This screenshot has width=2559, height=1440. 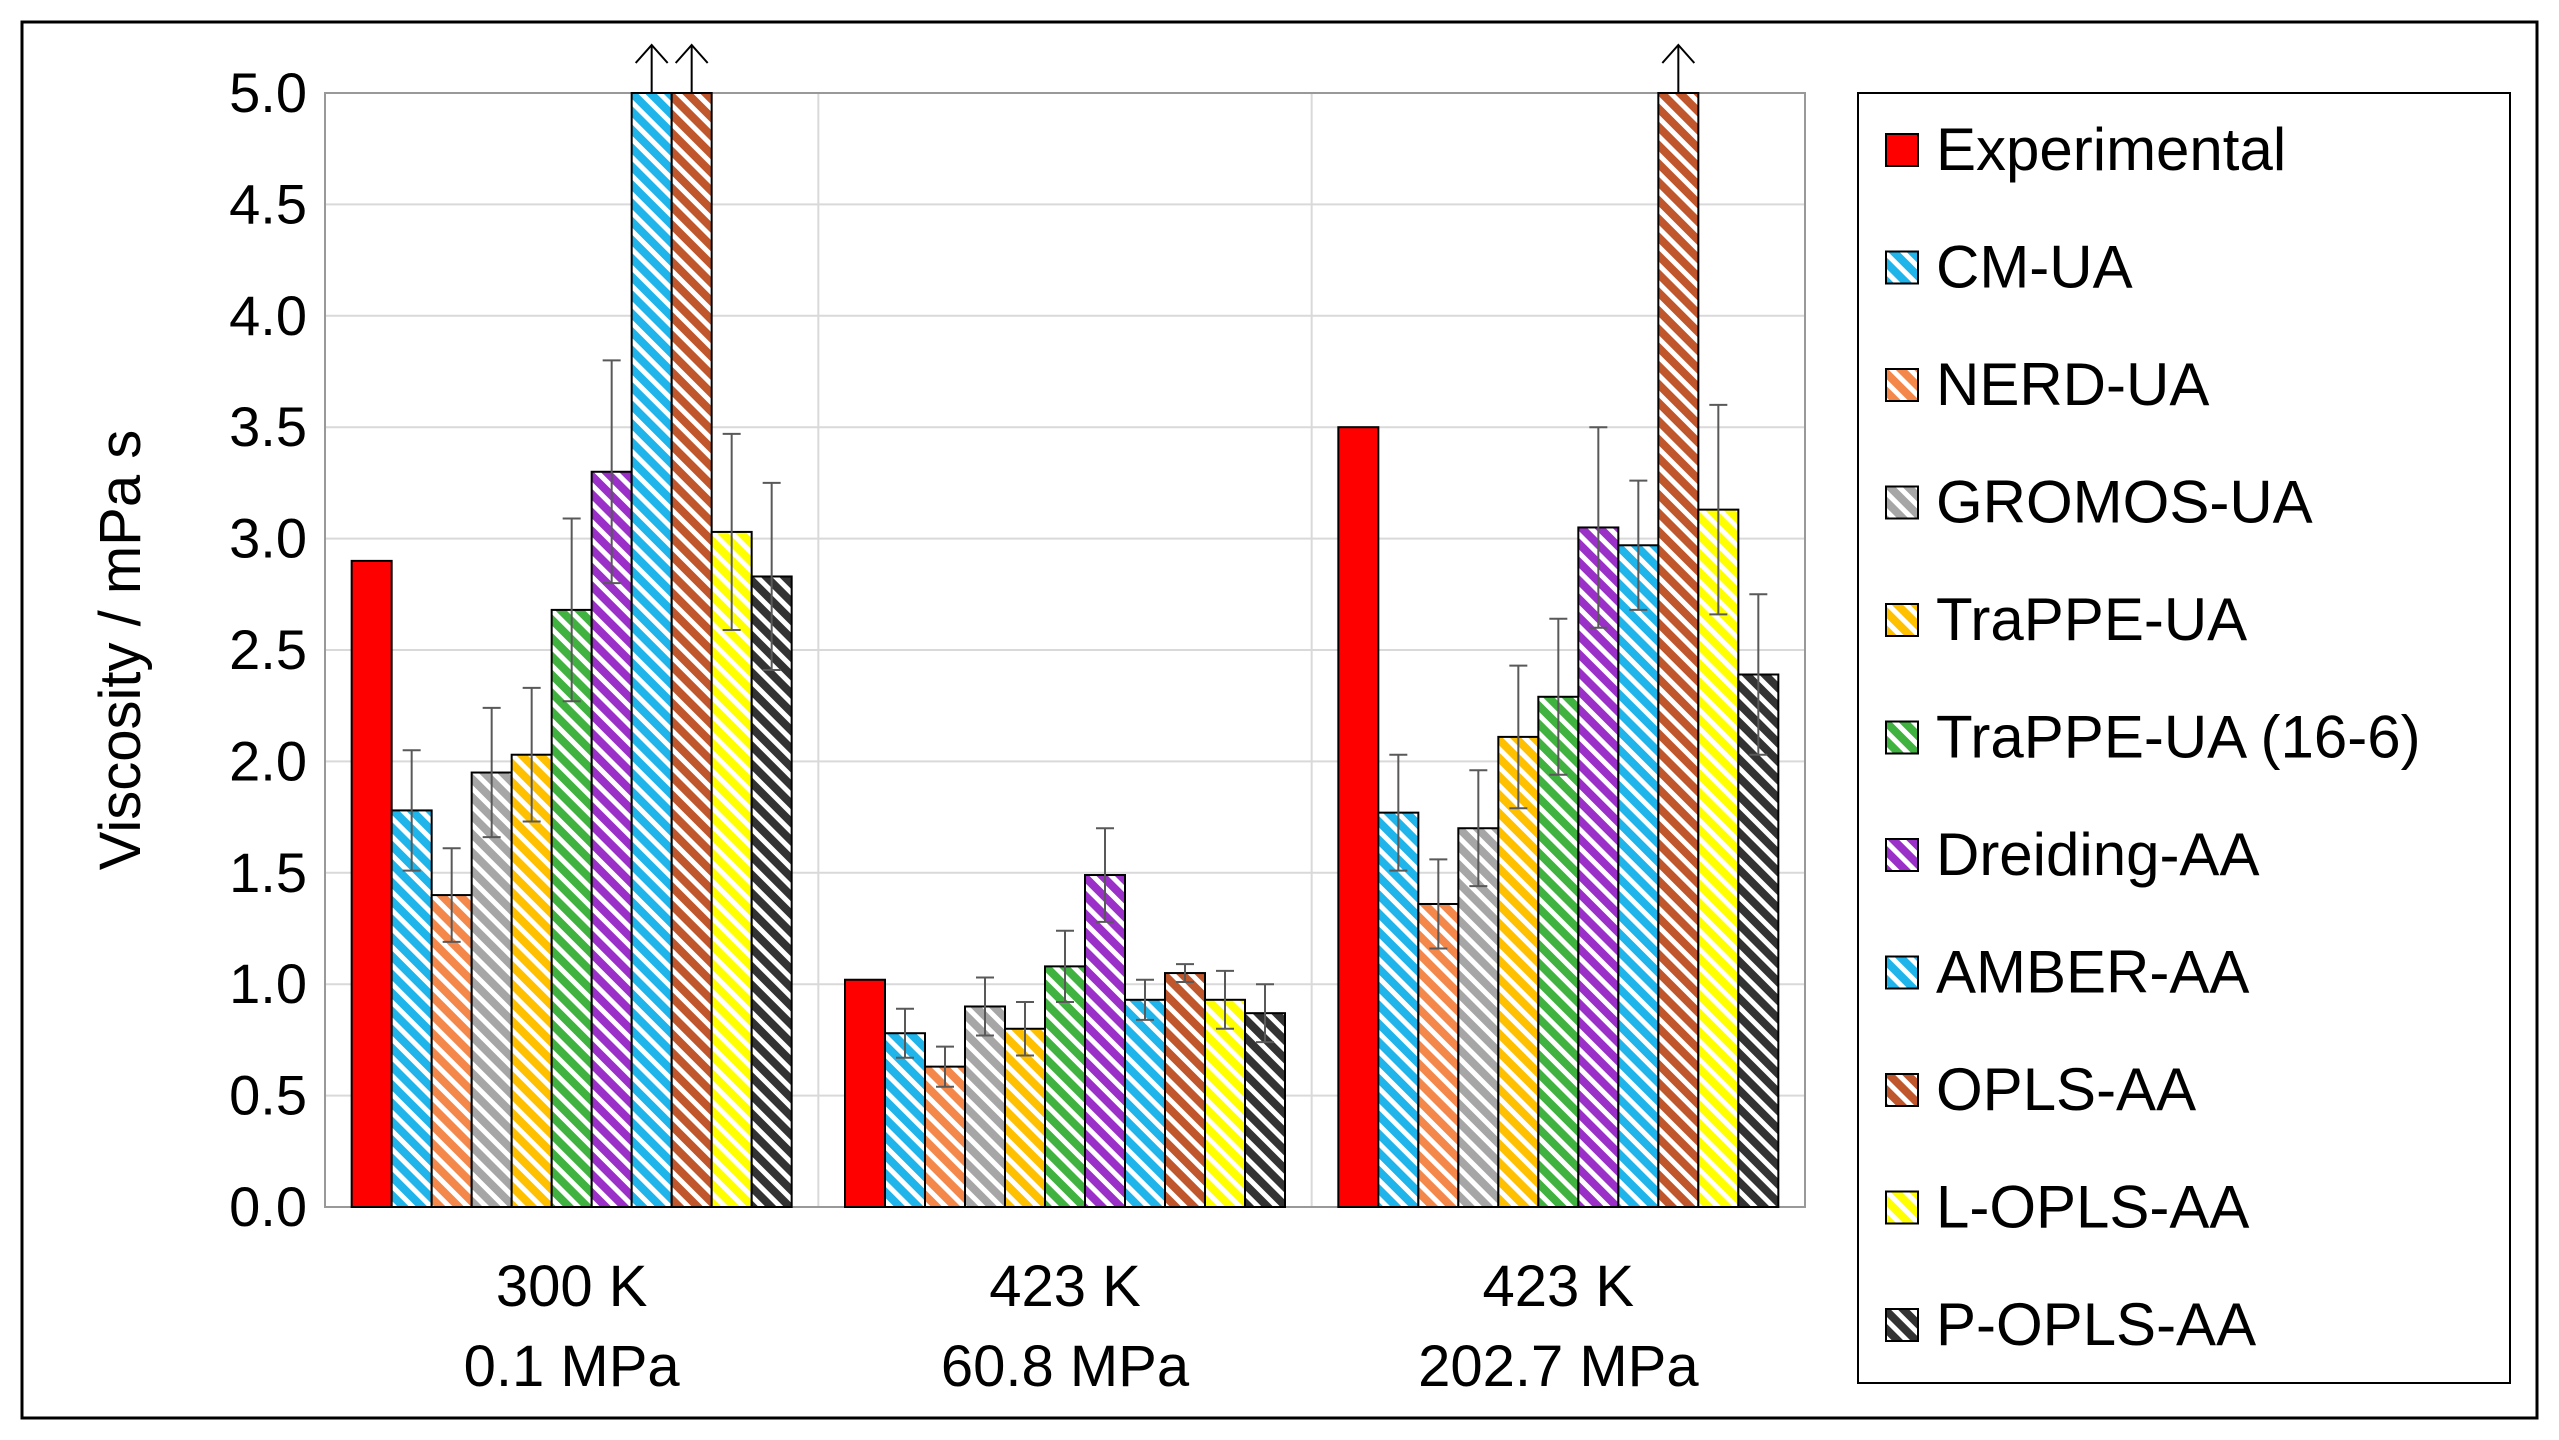 What do you see at coordinates (268, 1095) in the screenshot?
I see `y-tick-label: 0.5` at bounding box center [268, 1095].